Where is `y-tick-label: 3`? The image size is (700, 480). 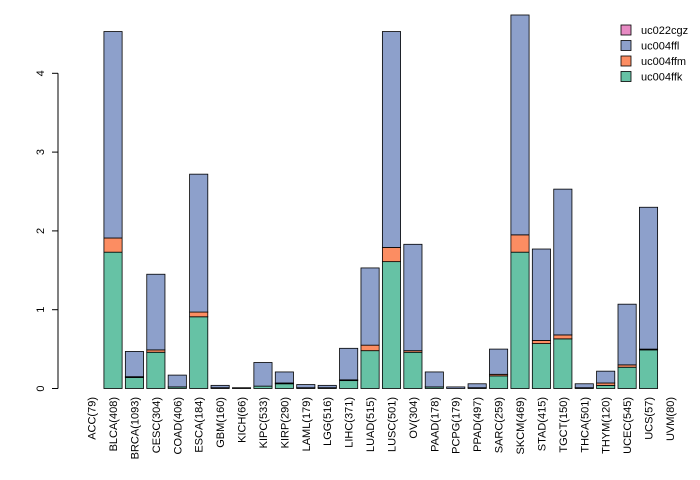
y-tick-label: 3 is located at coordinates (41, 152).